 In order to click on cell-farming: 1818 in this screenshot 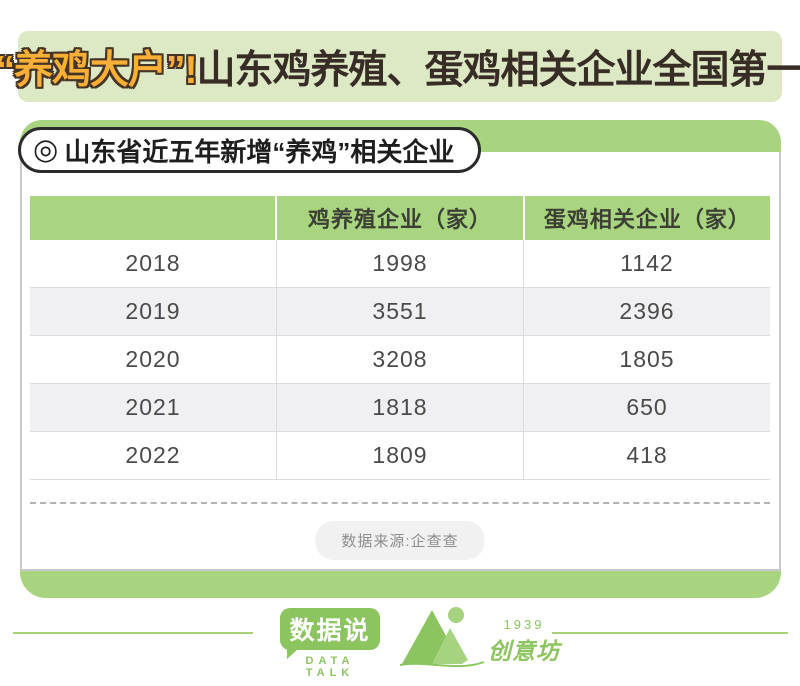, I will do `click(399, 407)`.